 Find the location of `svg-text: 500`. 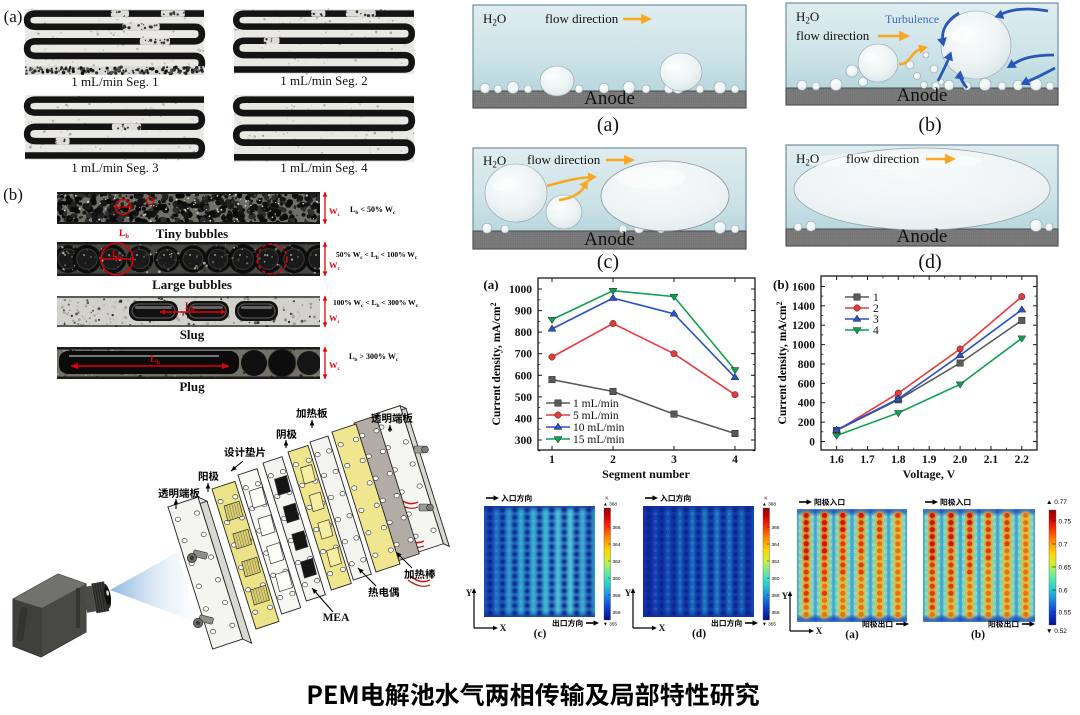

svg-text: 500 is located at coordinates (524, 398).